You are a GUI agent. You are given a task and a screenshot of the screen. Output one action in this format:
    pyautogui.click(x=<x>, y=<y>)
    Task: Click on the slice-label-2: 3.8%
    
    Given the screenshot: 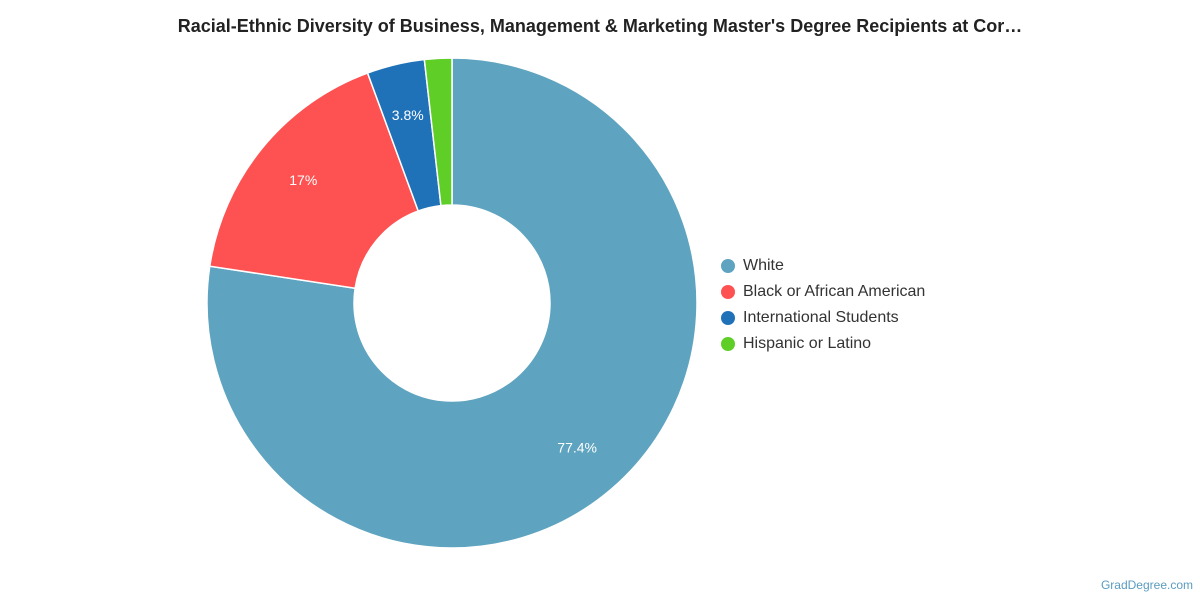 What is the action you would take?
    pyautogui.click(x=408, y=115)
    